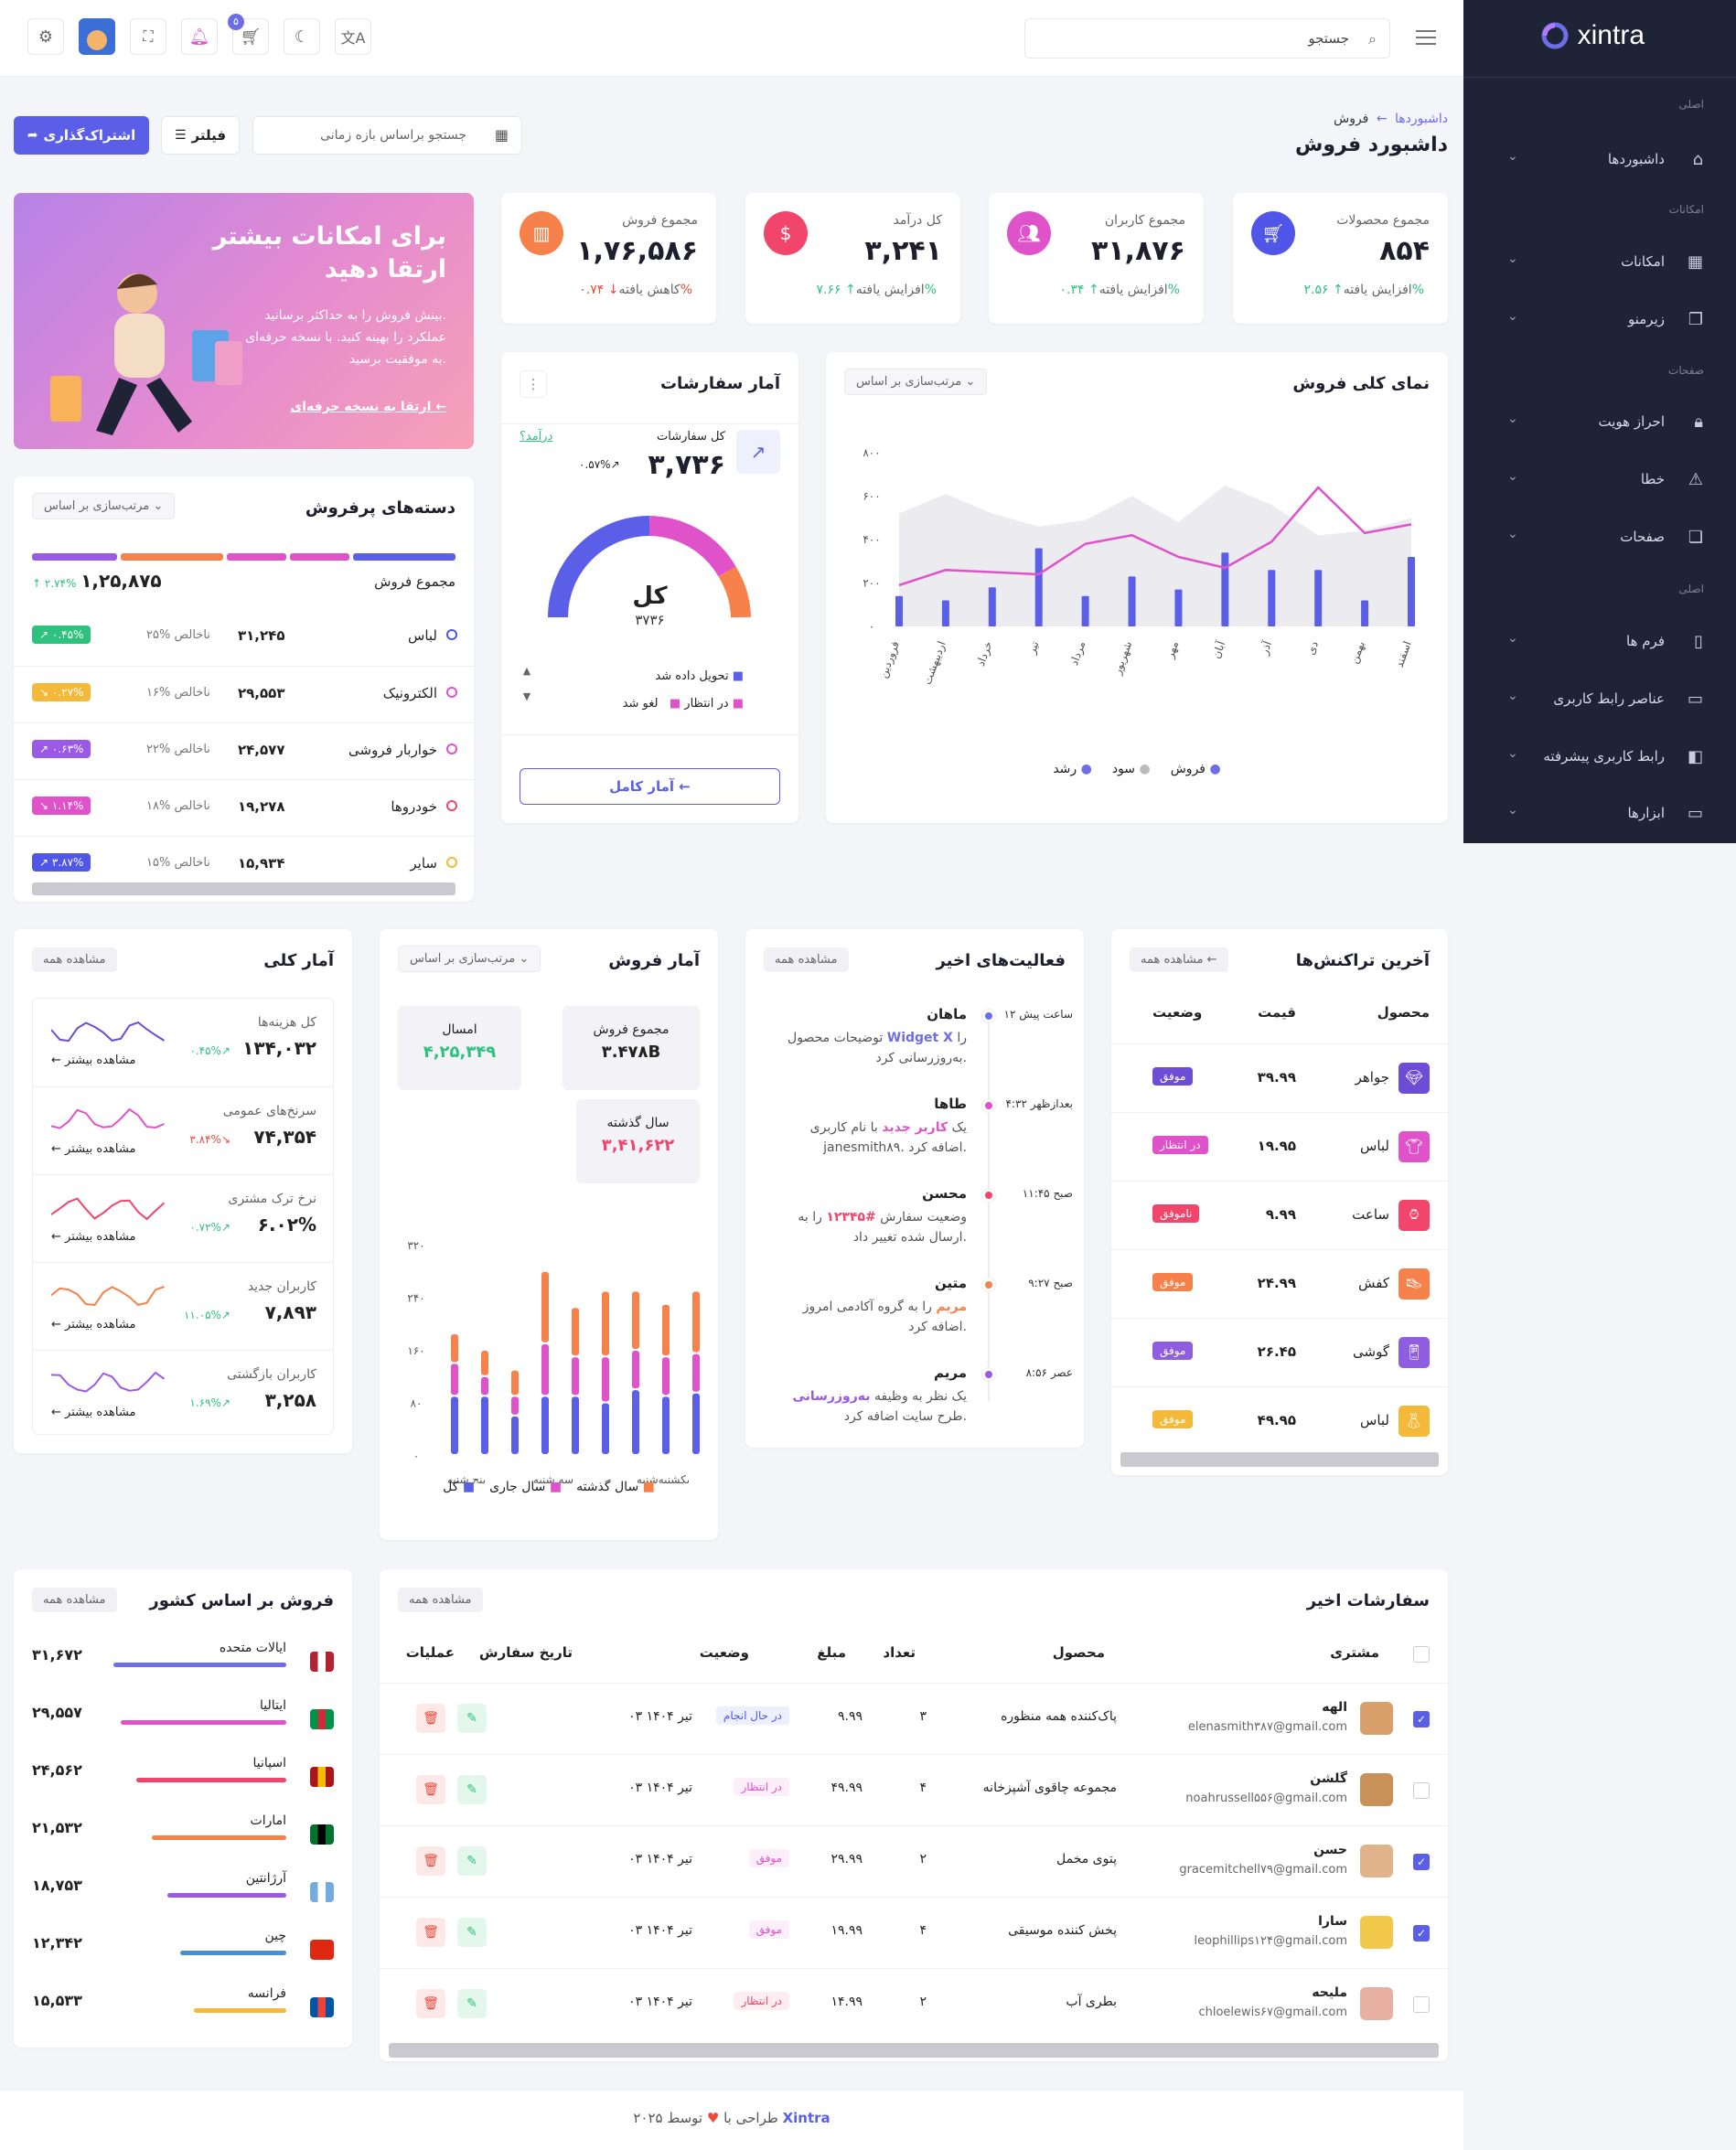 This screenshot has width=1736, height=2150. Describe the element at coordinates (916, 382) in the screenshot. I see `sales-overview-sort: مرتب‌سازی بر اساس ⌄` at that location.